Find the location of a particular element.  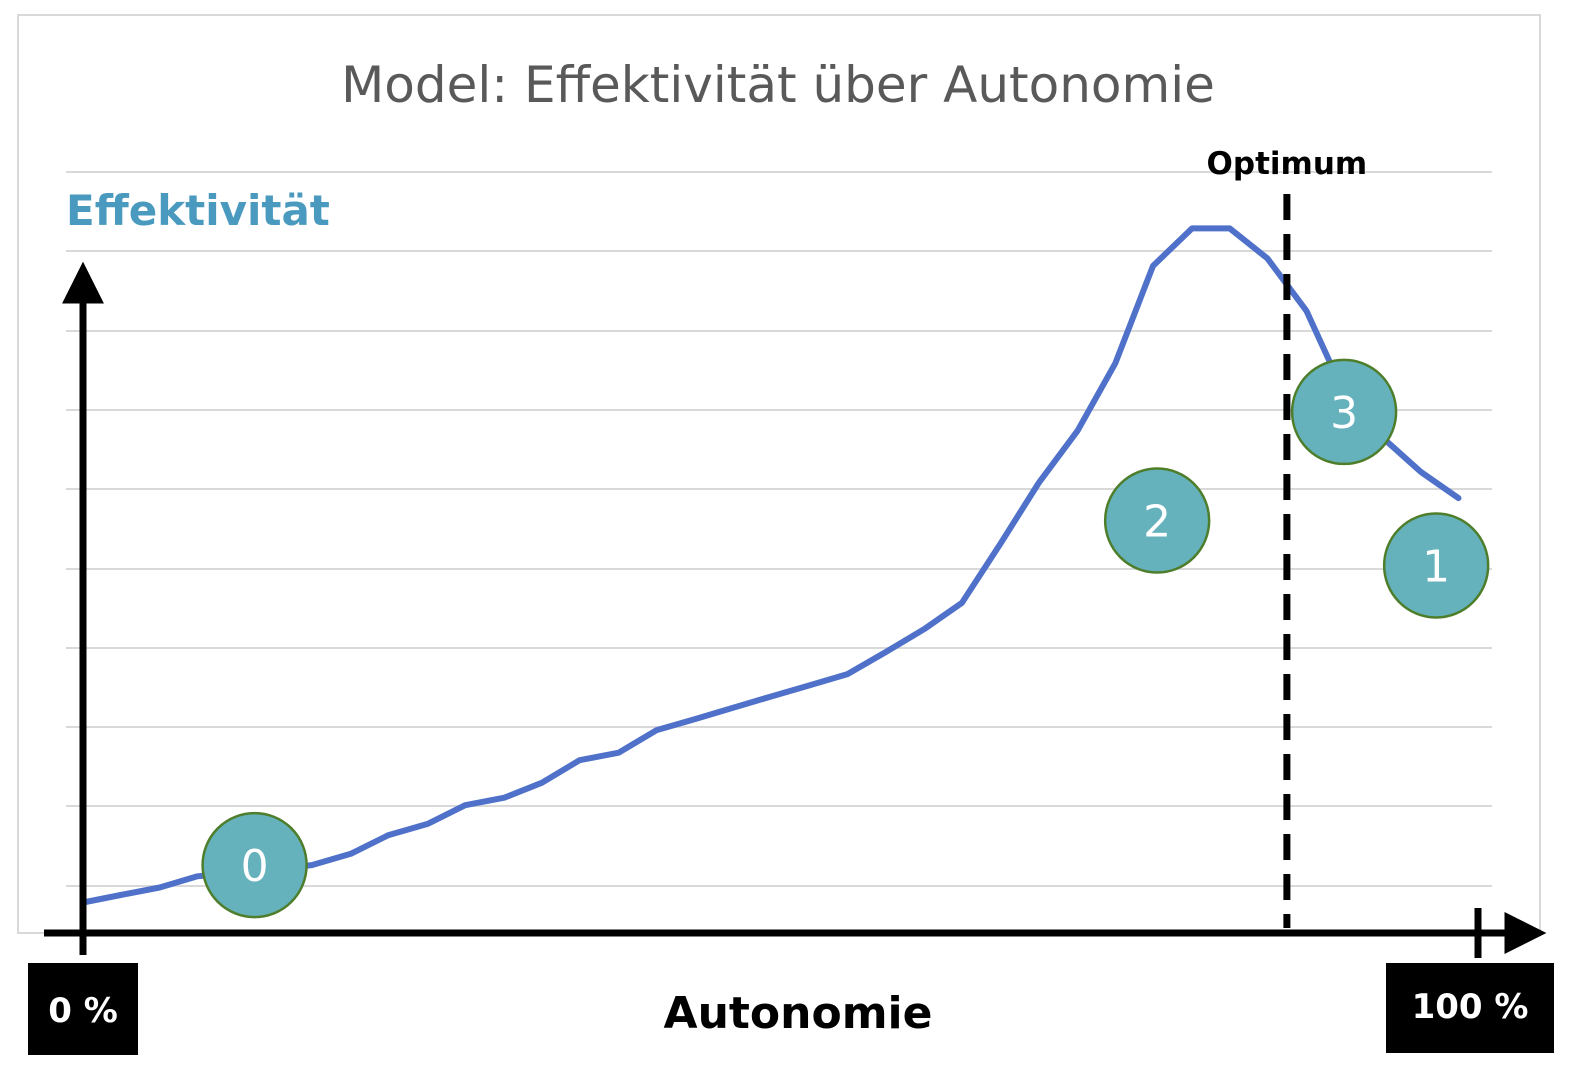

optimum-label: Optimum is located at coordinates (1287, 164).